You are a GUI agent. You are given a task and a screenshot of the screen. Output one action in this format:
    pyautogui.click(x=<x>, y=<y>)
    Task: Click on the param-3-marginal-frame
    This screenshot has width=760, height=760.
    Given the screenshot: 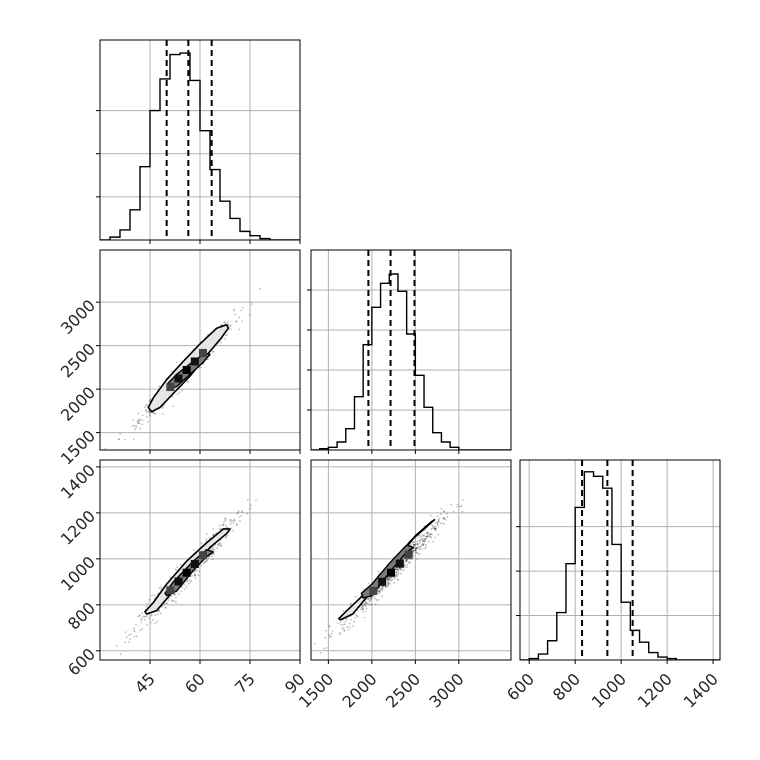 What is the action you would take?
    pyautogui.click(x=620, y=560)
    